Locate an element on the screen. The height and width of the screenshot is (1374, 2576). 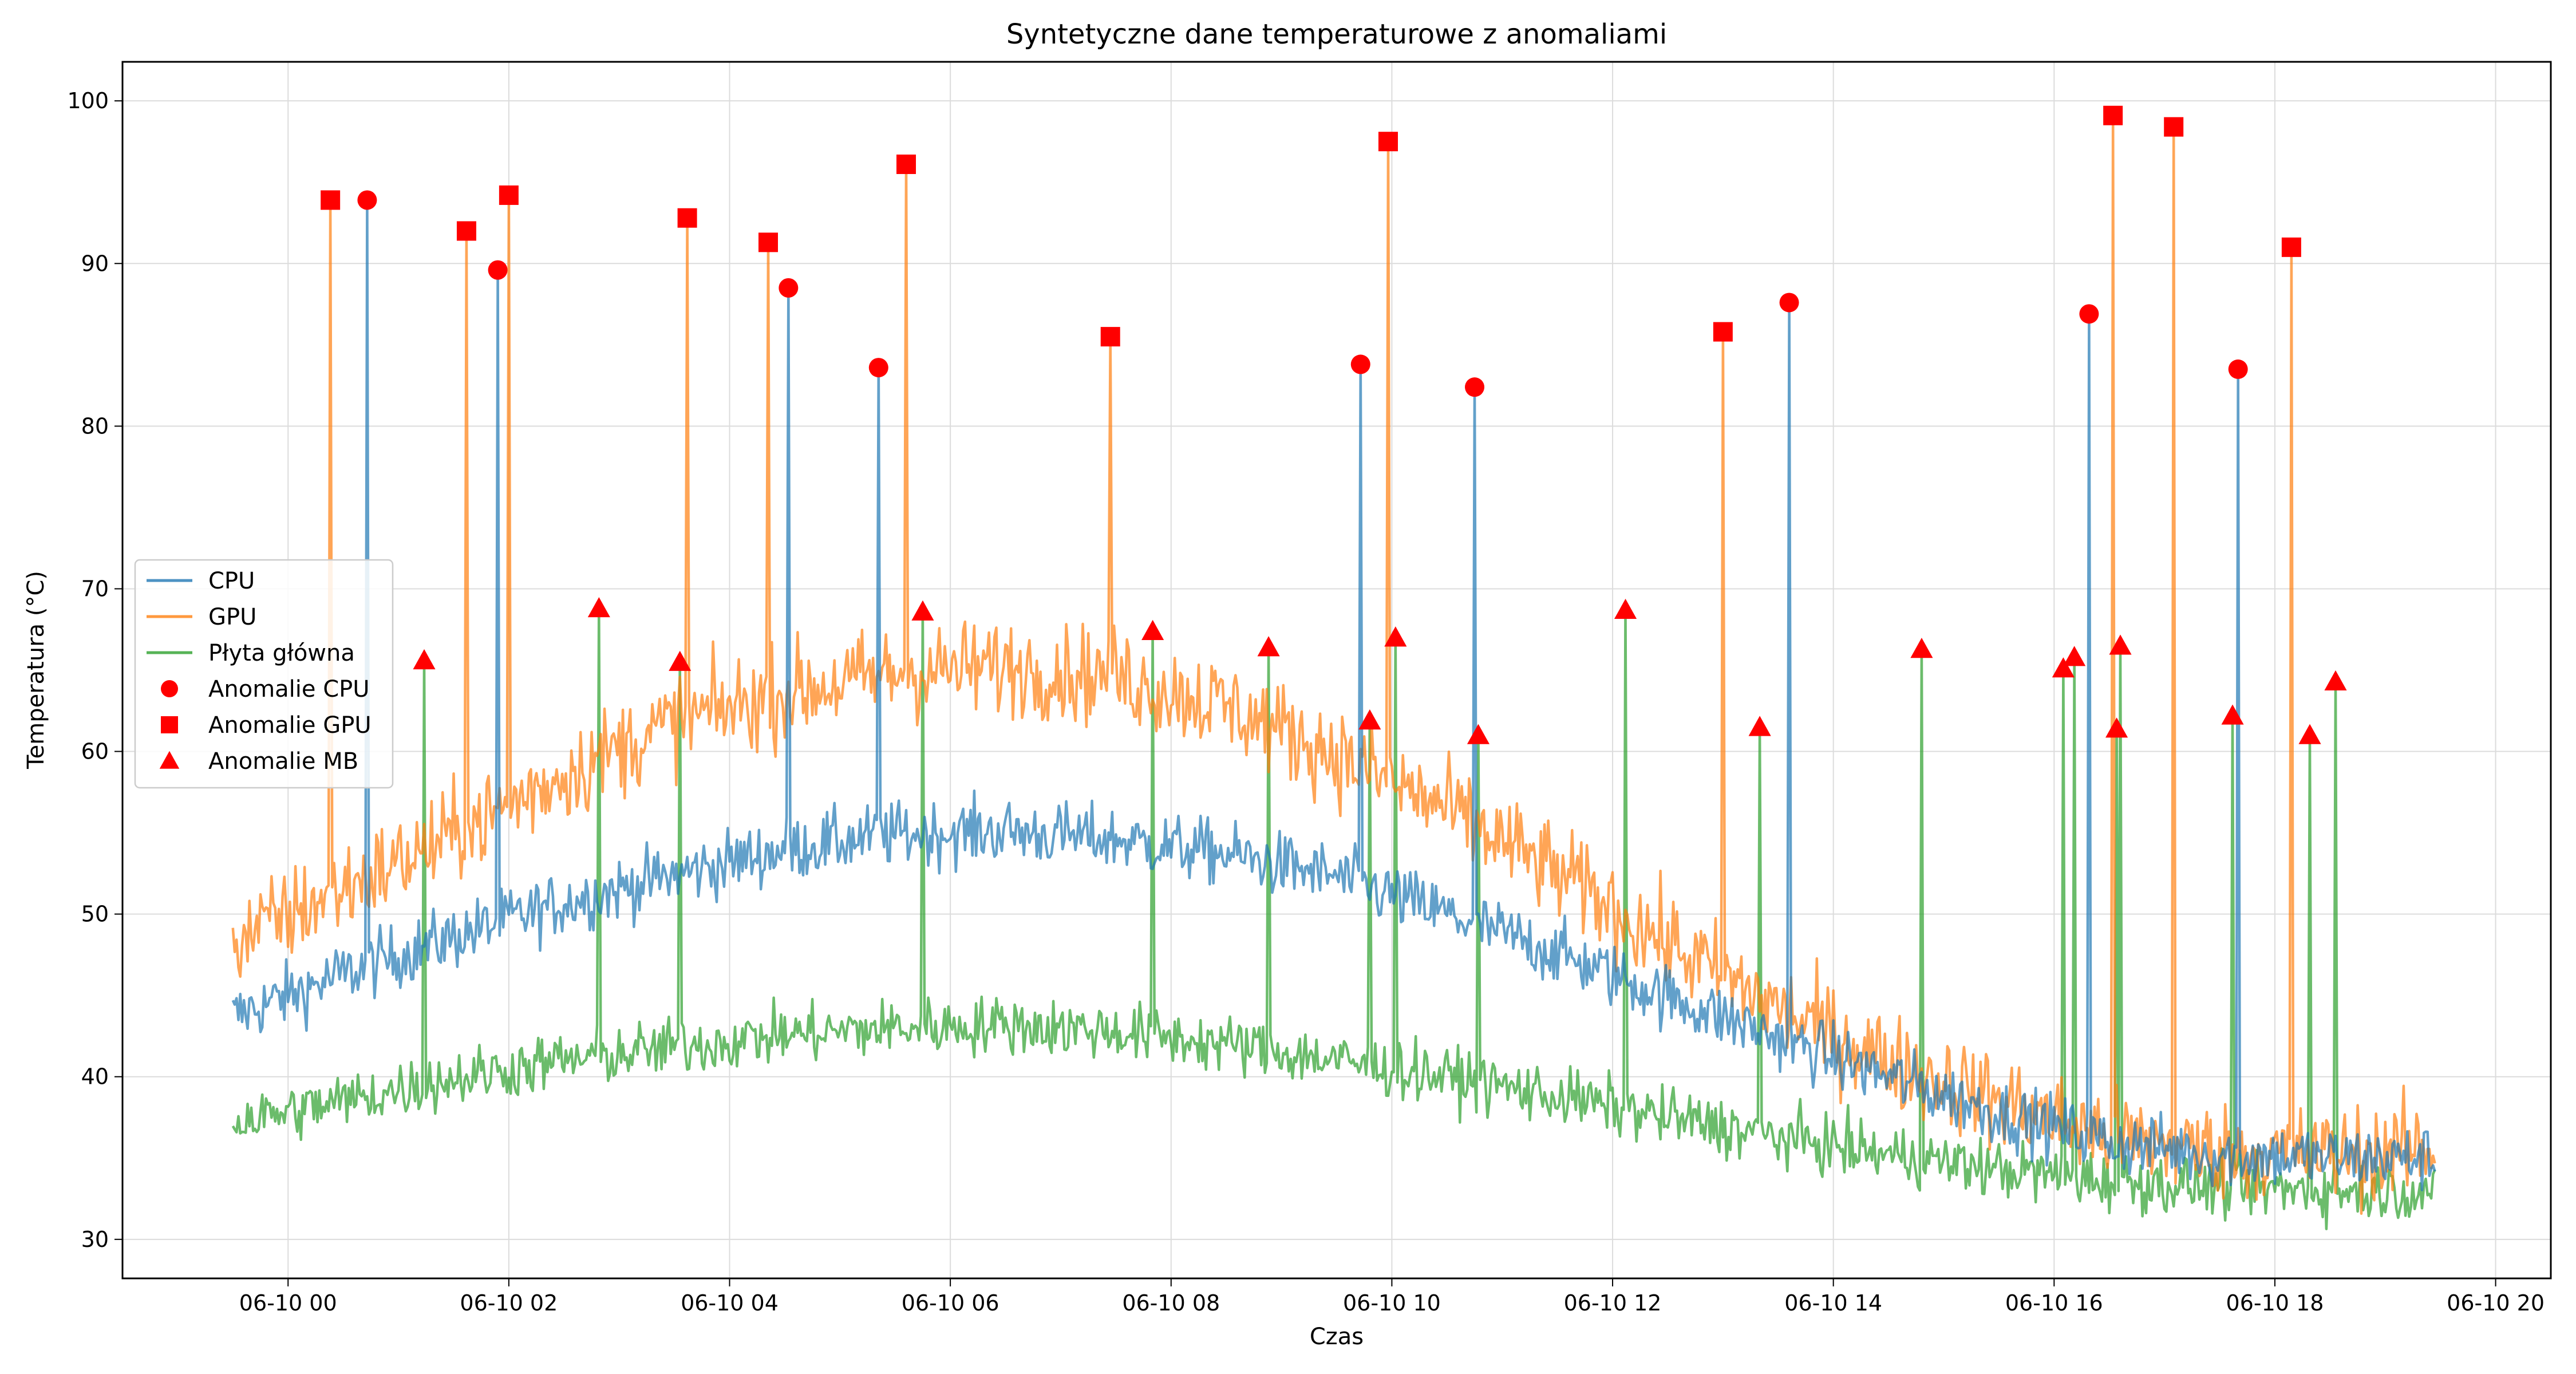
legend-marker-circle is located at coordinates (169, 688).